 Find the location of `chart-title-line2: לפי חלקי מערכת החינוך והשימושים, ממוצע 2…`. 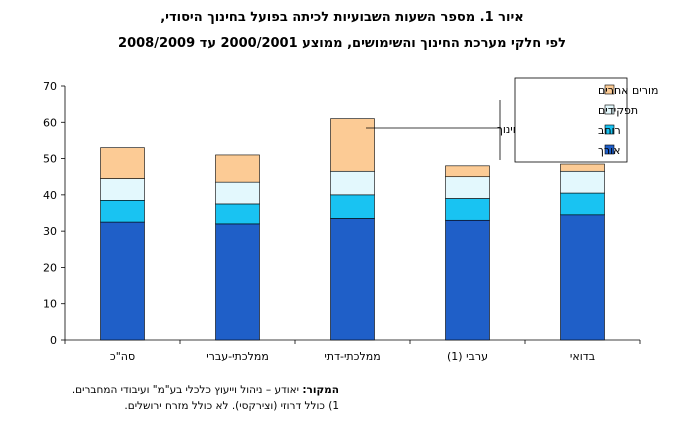

chart-title-line2: לפי חלקי מערכת החינוך והשימושים, ממוצע 2… is located at coordinates (342, 43).